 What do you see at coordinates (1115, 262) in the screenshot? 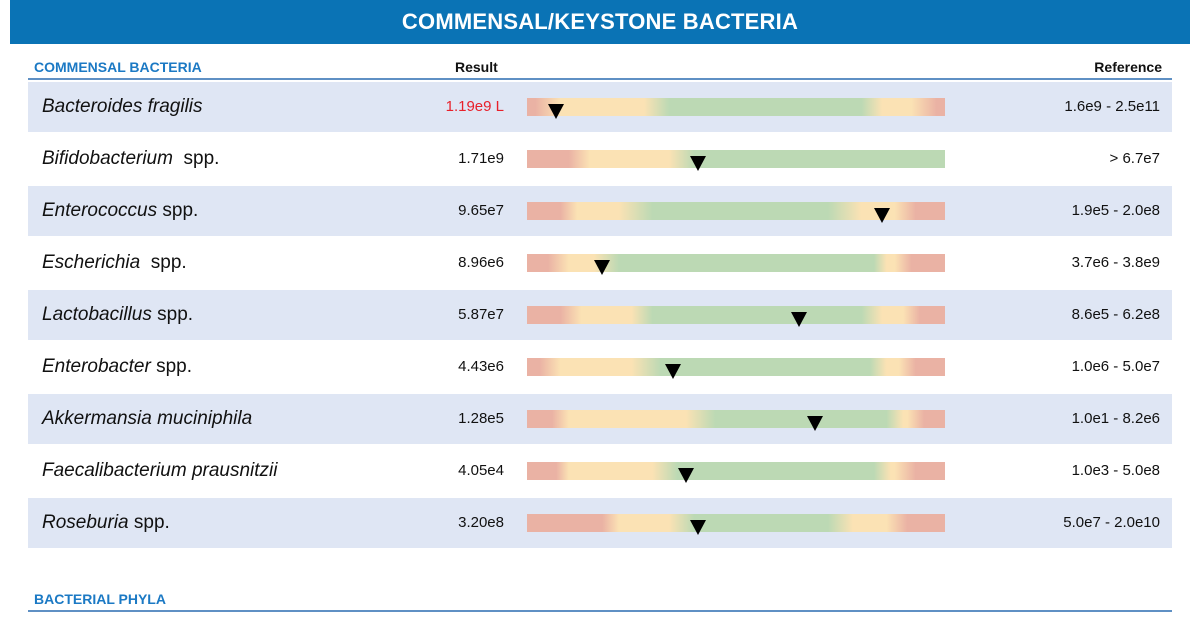
I see `reference-range: 3.7e6 - 3.8e9` at bounding box center [1115, 262].